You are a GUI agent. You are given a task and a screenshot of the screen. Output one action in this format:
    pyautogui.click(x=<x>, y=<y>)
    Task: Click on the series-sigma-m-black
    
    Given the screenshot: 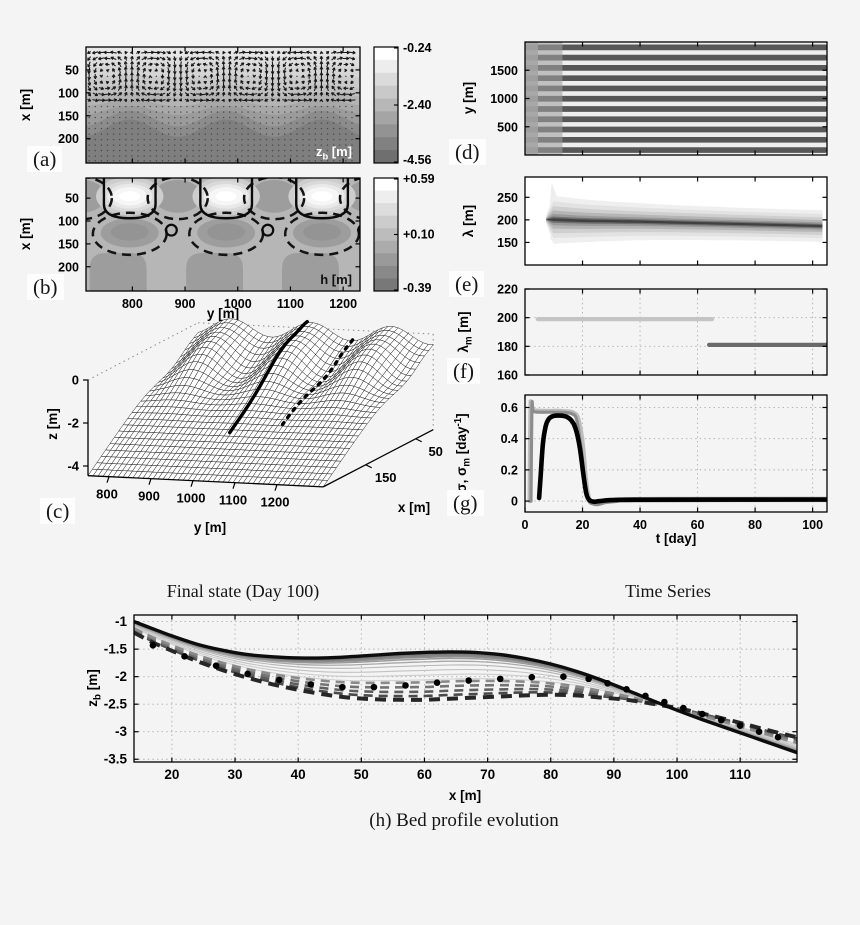 What is the action you would take?
    pyautogui.click(x=681, y=459)
    